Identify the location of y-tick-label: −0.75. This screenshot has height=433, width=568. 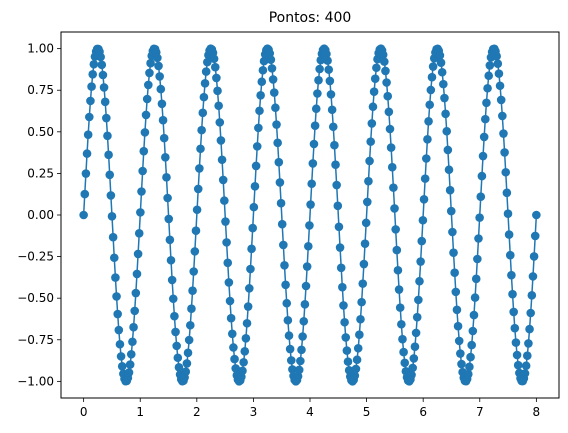
(35, 340).